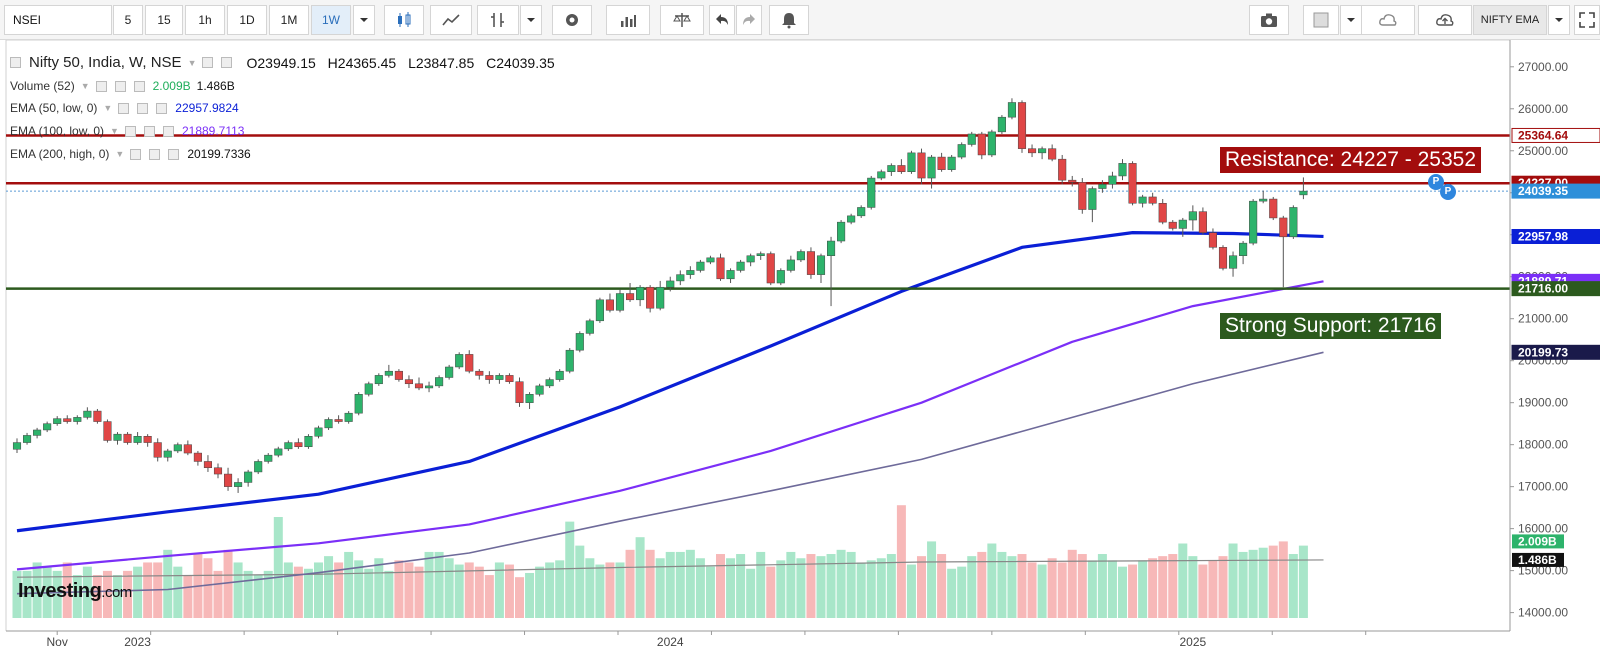 This screenshot has height=657, width=1600. What do you see at coordinates (289, 20) in the screenshot?
I see `interval-1m: 1M` at bounding box center [289, 20].